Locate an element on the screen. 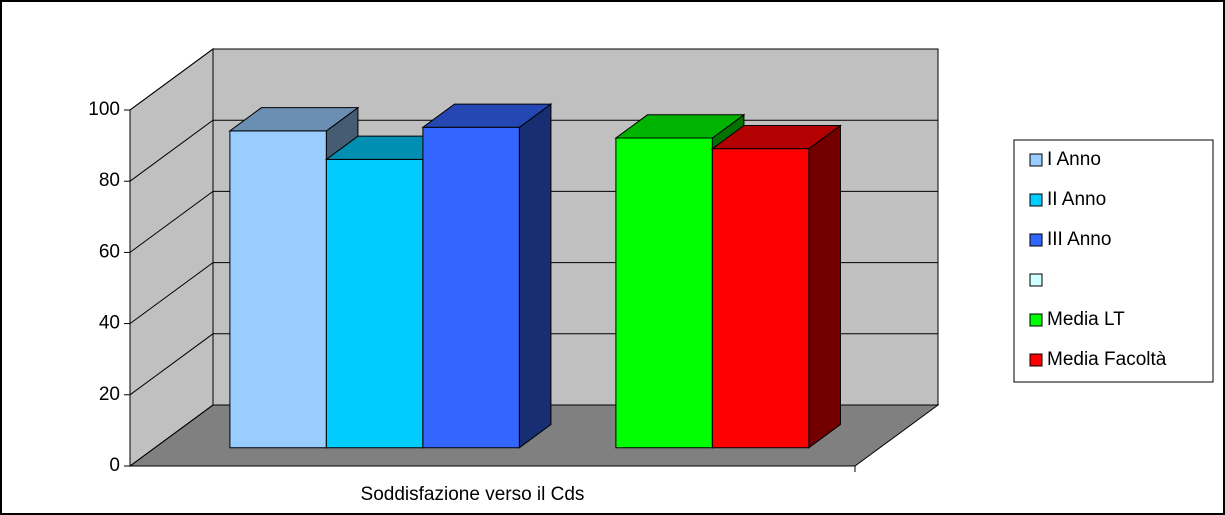 The width and height of the screenshot is (1225, 515). y-tick-label: 0 is located at coordinates (114, 465).